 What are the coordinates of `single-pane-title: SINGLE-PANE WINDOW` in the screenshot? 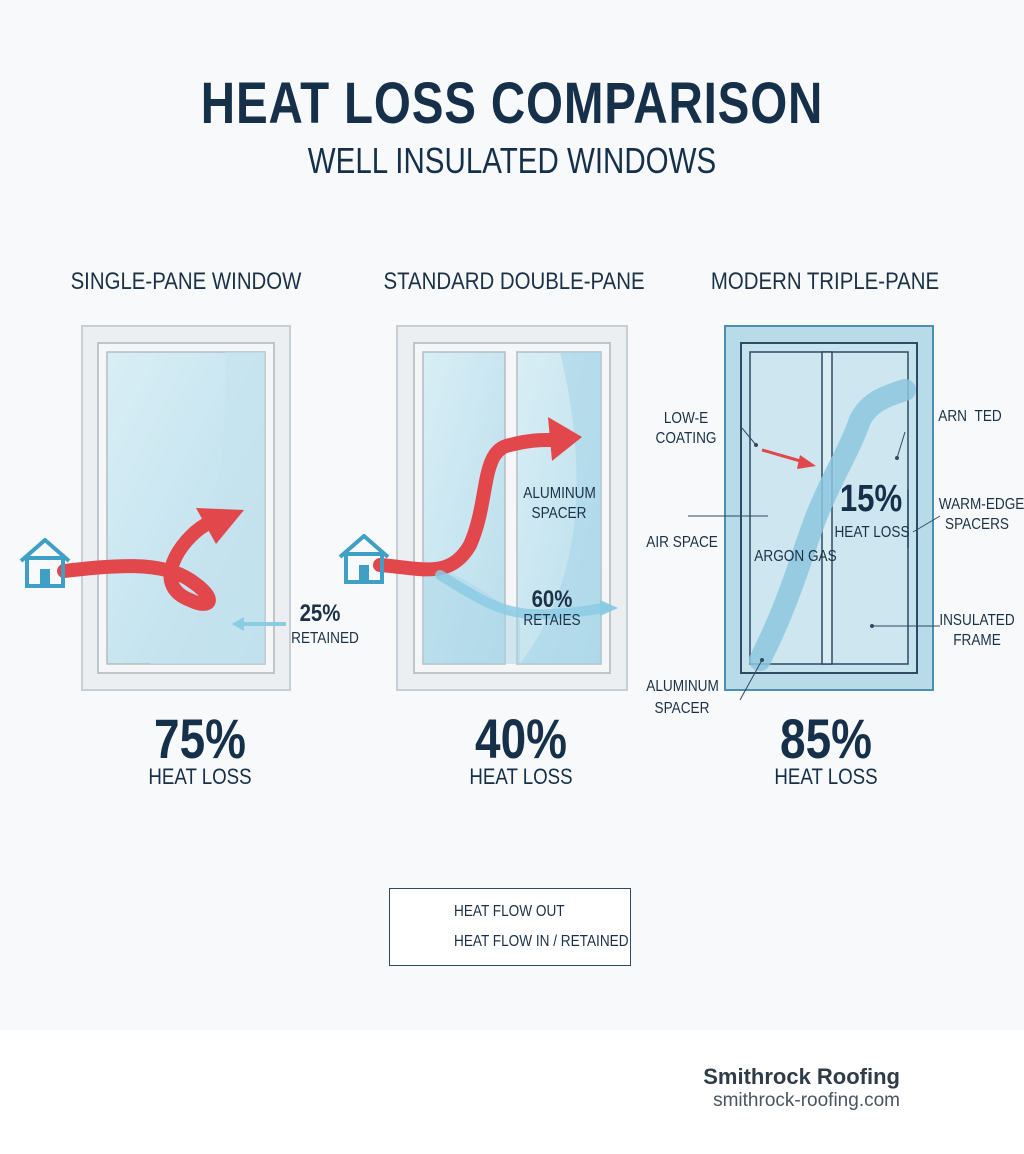 It's located at (186, 281).